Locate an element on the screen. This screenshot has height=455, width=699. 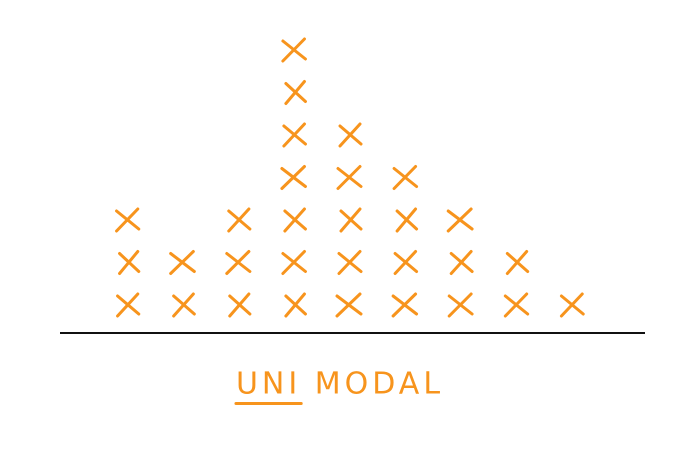
chart-title: UNI MODAL is located at coordinates (340, 384).